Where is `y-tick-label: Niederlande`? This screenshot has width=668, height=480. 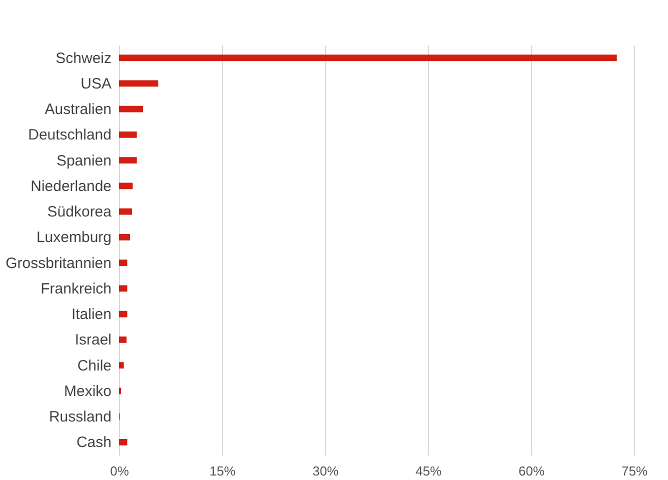
y-tick-label: Niederlande is located at coordinates (71, 186).